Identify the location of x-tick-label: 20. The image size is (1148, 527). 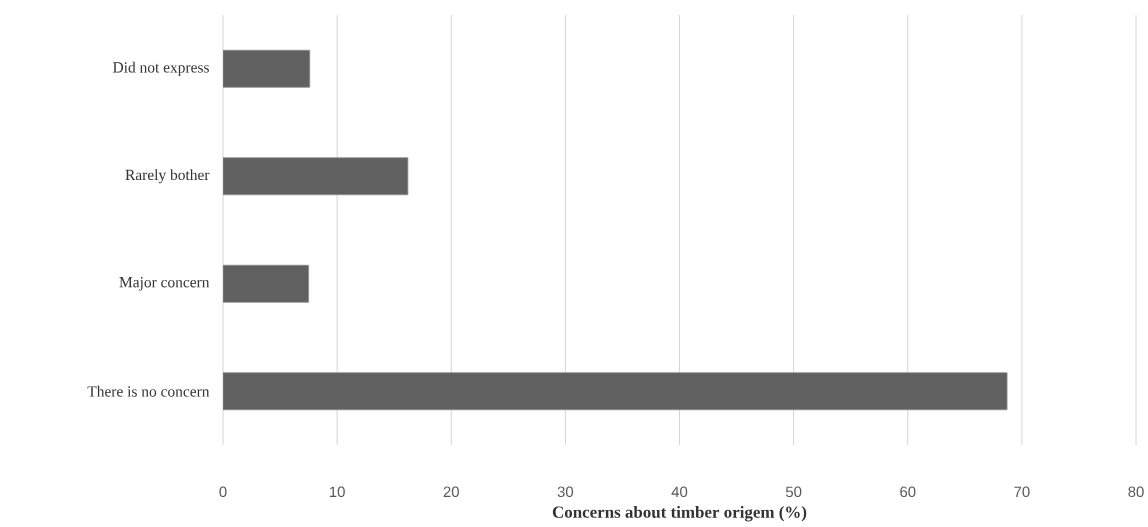
(451, 492).